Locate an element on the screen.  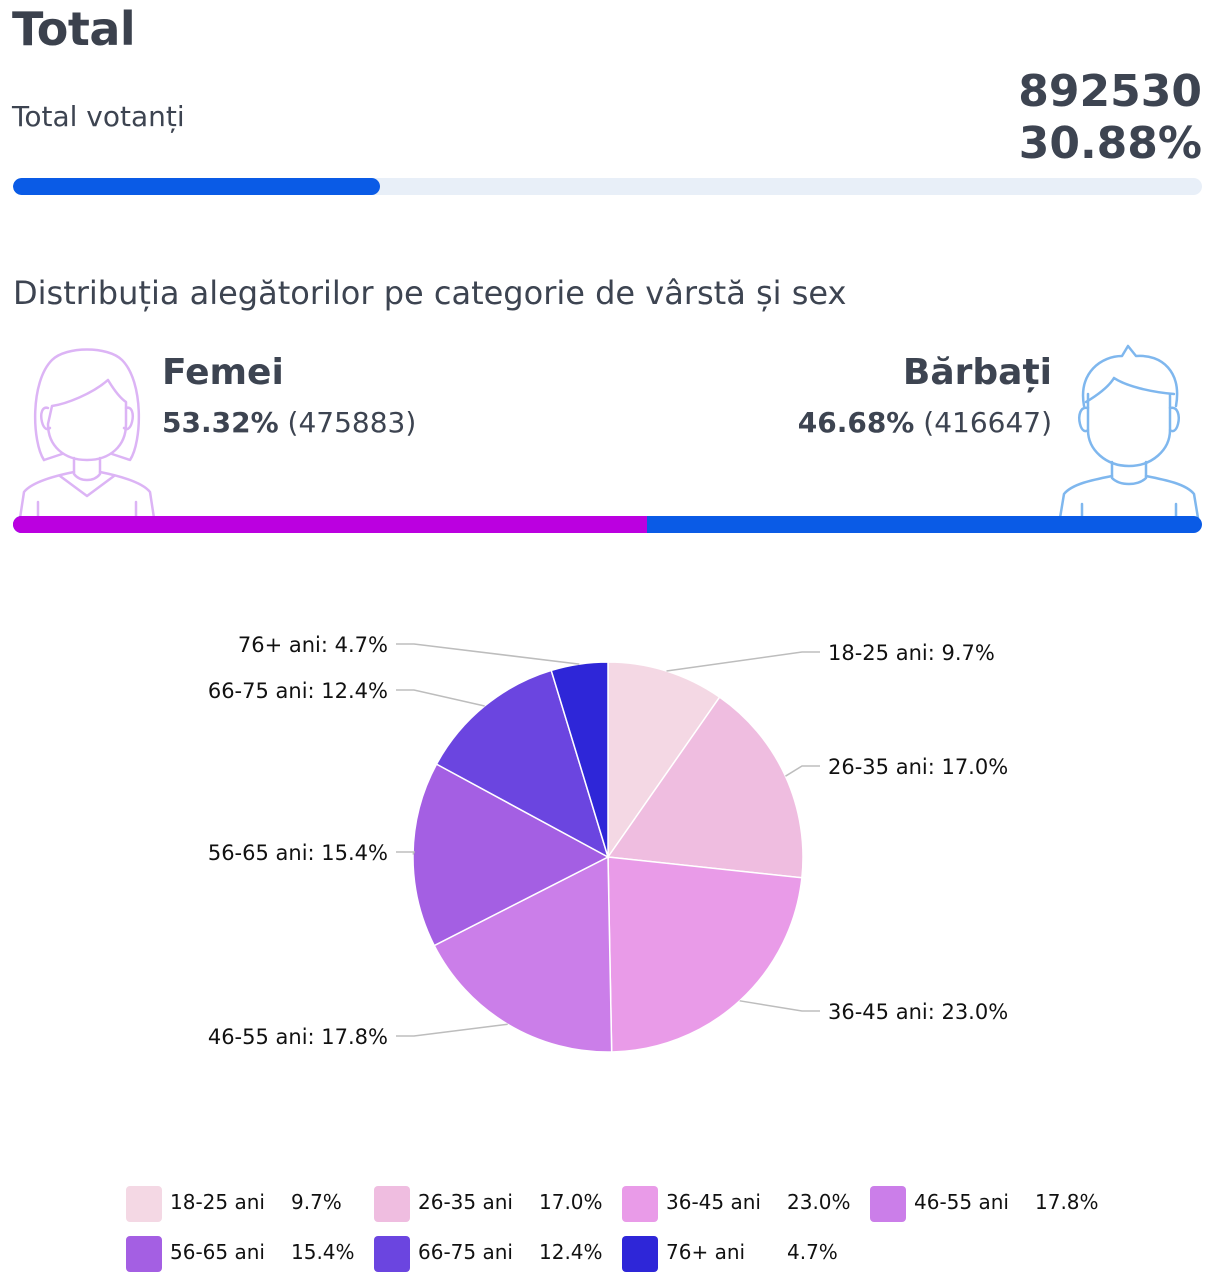
turnout-progress-bar is located at coordinates (607, 186).